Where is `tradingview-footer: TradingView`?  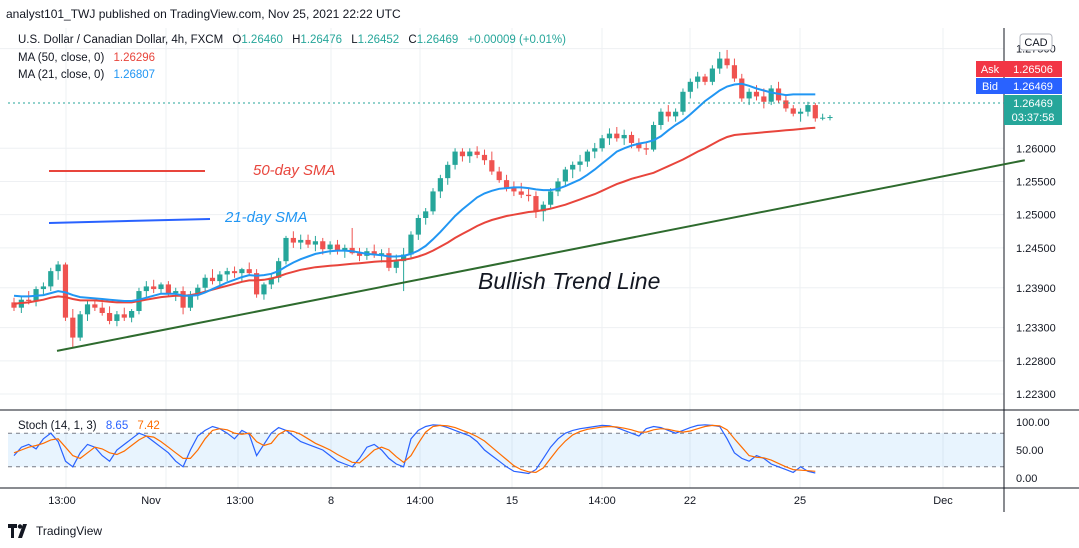
tradingview-footer: TradingView is located at coordinates (55, 531).